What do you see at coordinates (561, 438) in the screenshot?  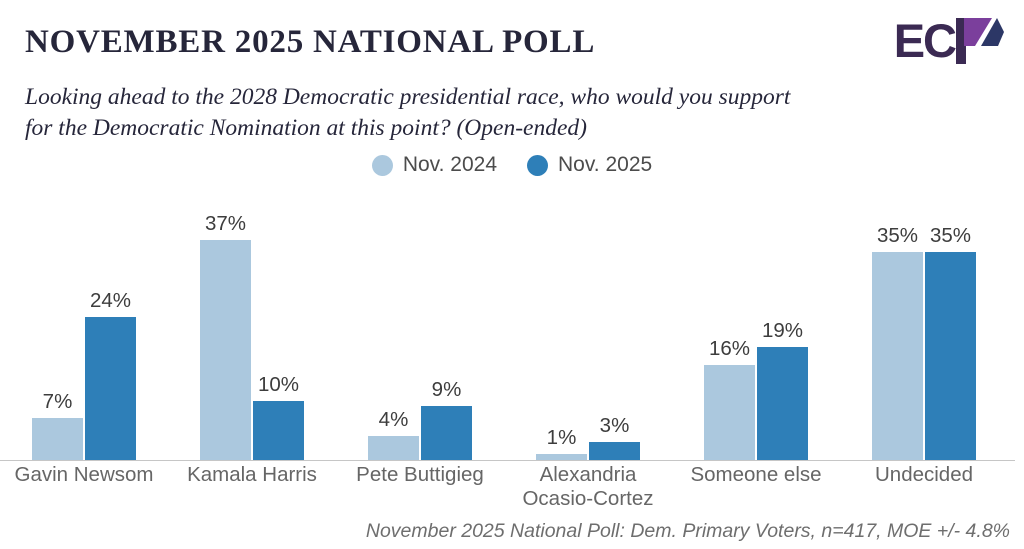 I see `bar-value-label: 1%` at bounding box center [561, 438].